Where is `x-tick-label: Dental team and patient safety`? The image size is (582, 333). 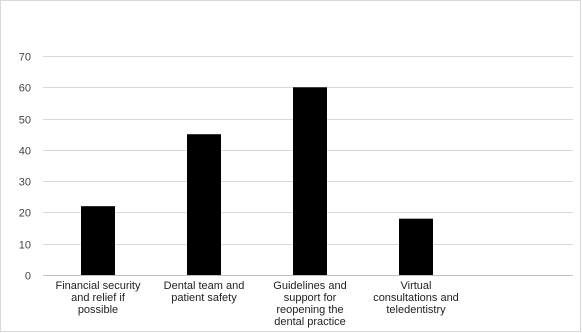
x-tick-label: Dental team and patient safety is located at coordinates (204, 292).